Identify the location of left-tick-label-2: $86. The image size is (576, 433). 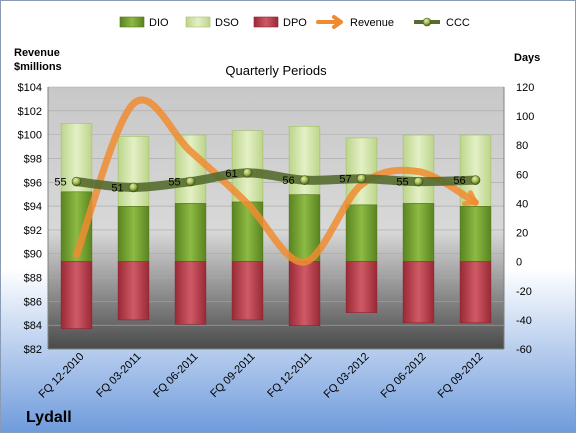
(33, 302).